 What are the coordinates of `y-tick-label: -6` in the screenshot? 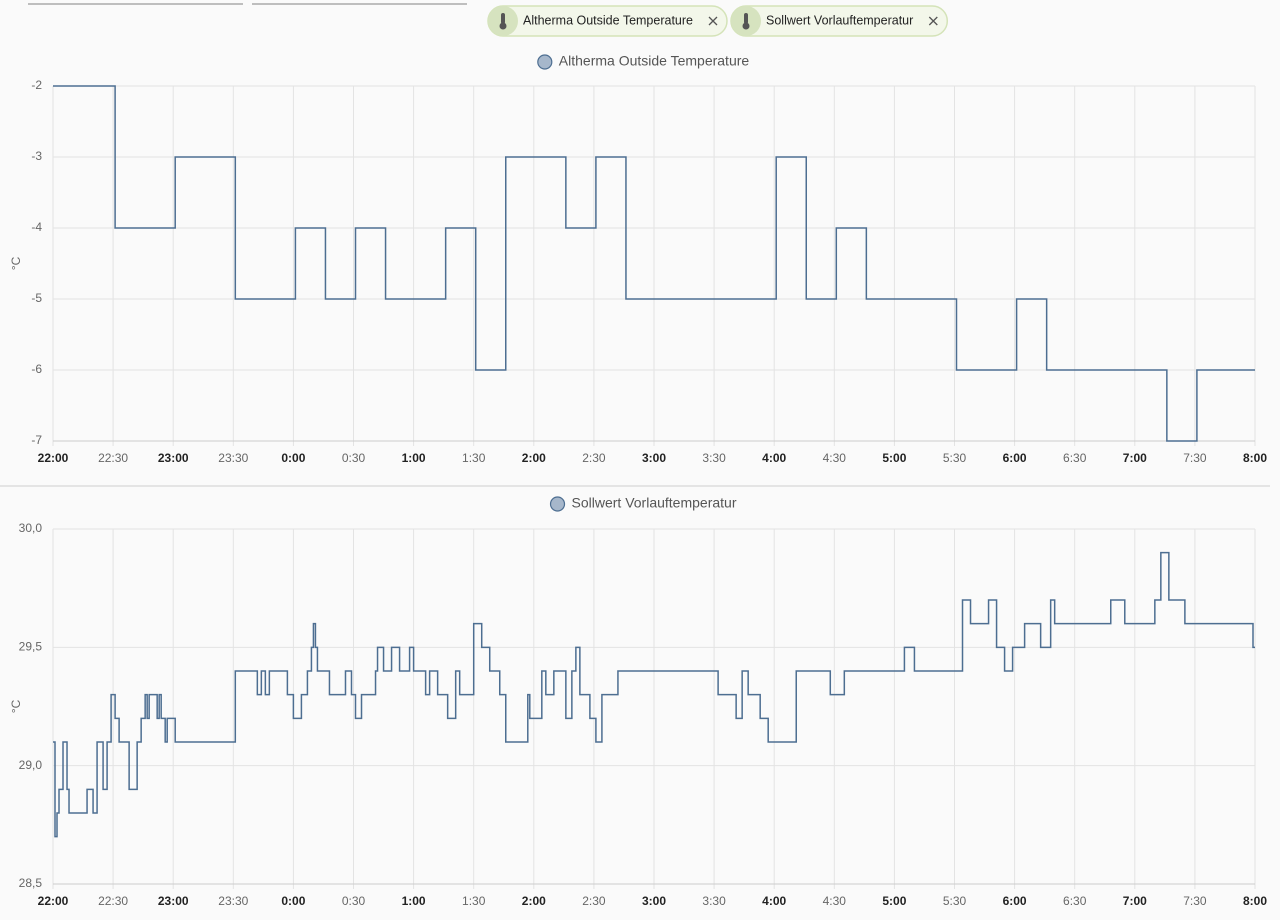 It's located at (36, 369).